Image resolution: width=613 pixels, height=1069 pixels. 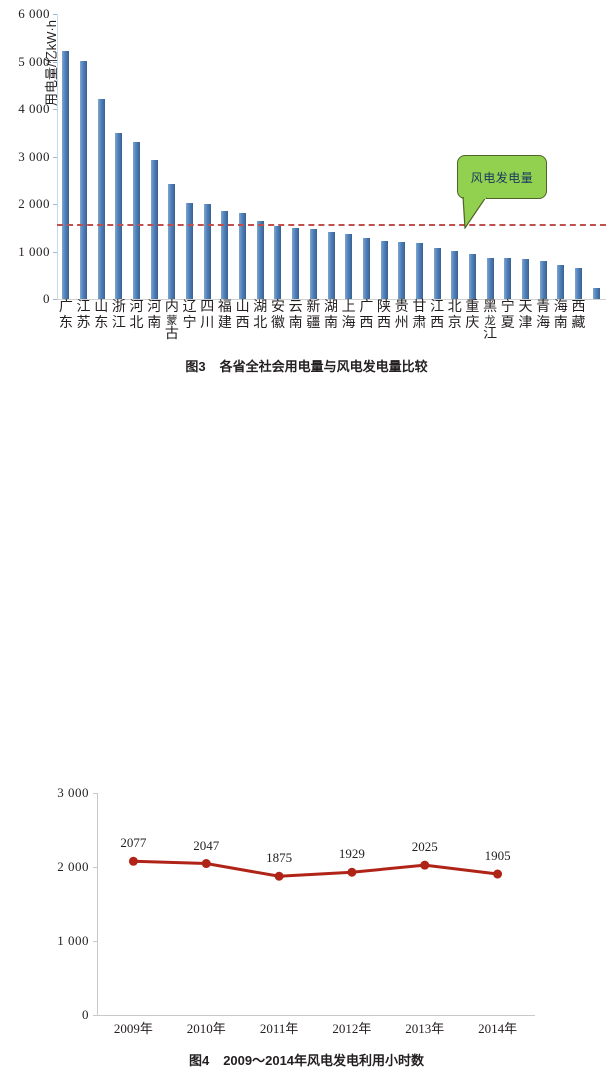 I want to click on chart2-data-label: 1875, so click(x=279, y=858).